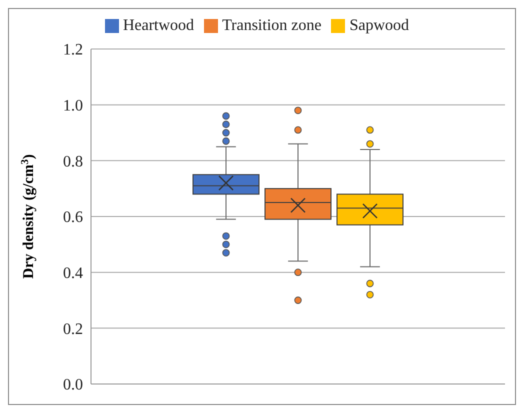 The image size is (524, 411). What do you see at coordinates (73, 273) in the screenshot?
I see `y-tick-label: 0.4` at bounding box center [73, 273].